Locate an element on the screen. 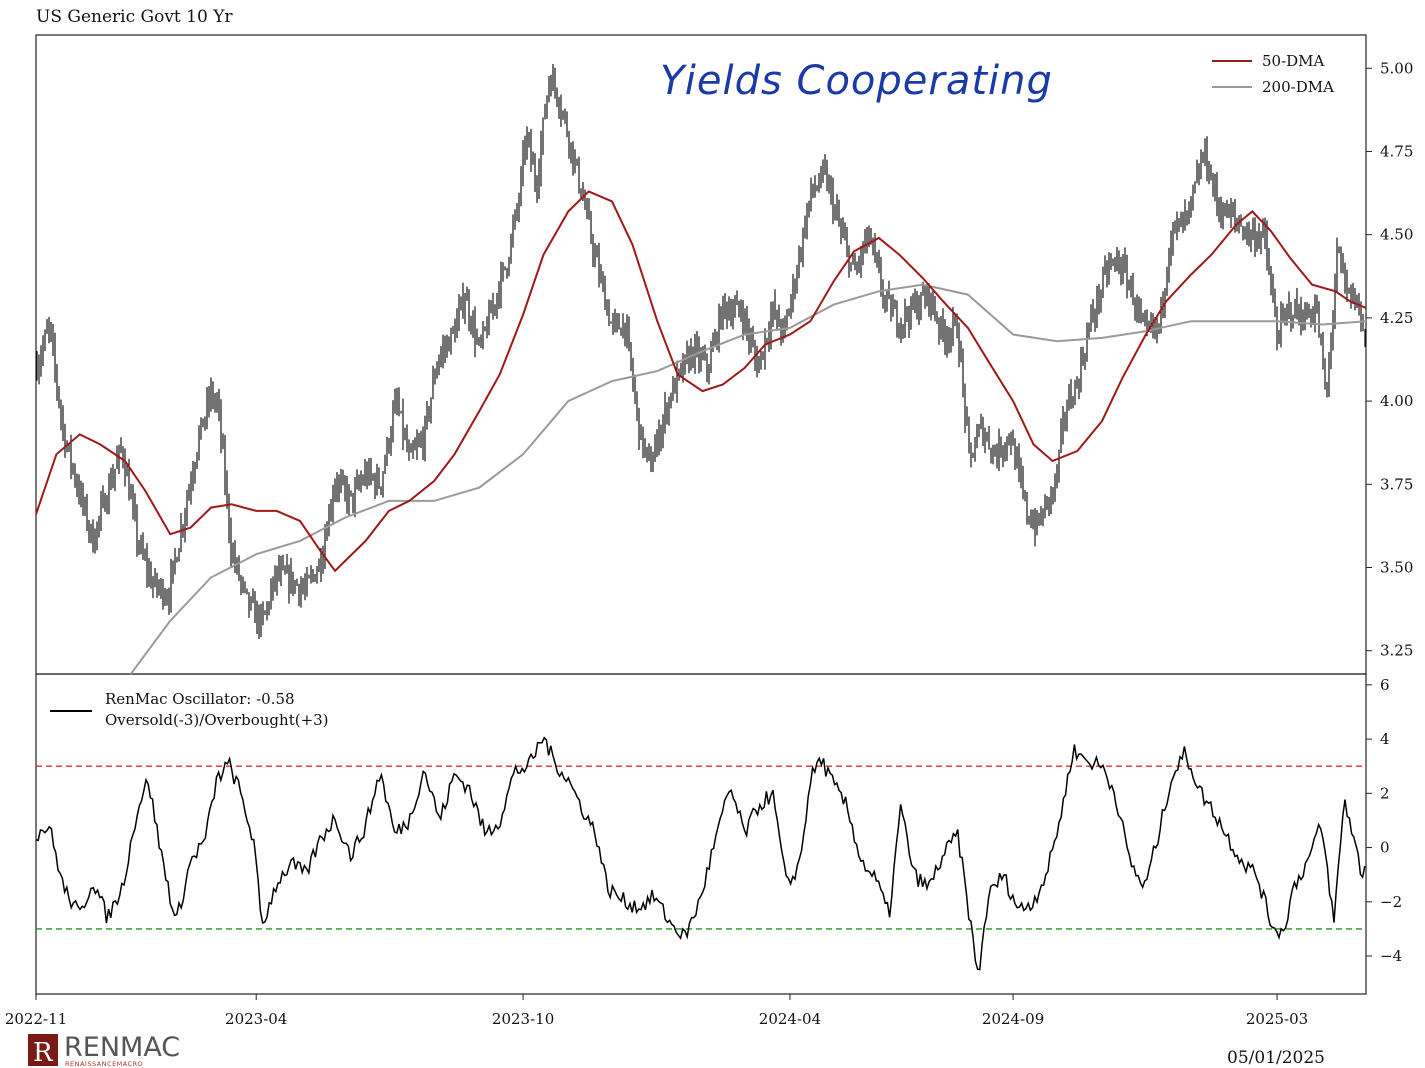 The width and height of the screenshot is (1425, 1068). xtick-label-5: 2025-03 is located at coordinates (1277, 1019).